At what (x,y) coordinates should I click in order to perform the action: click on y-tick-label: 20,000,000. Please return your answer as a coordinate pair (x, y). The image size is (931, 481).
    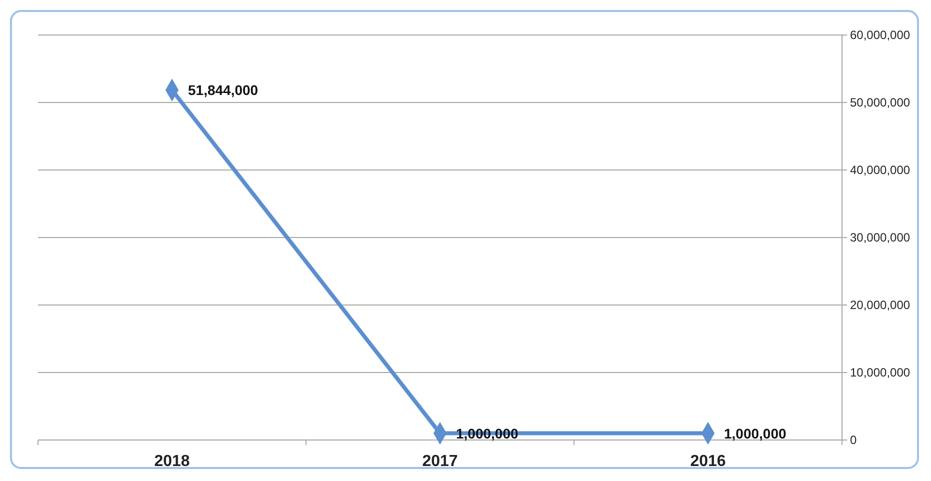
    Looking at the image, I should click on (880, 305).